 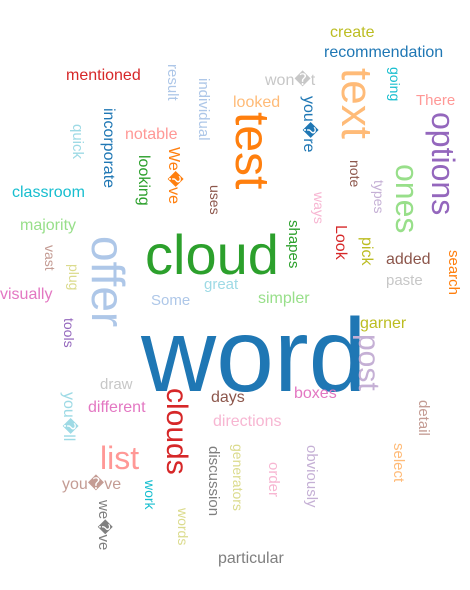 I want to click on word-individual: individual, so click(x=203, y=109).